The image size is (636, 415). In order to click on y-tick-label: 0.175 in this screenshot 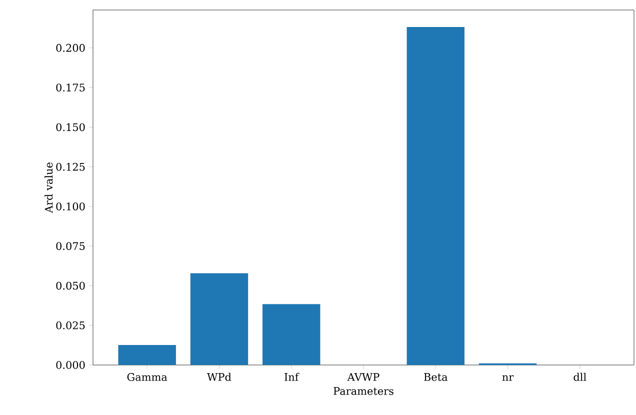, I will do `click(70, 88)`.